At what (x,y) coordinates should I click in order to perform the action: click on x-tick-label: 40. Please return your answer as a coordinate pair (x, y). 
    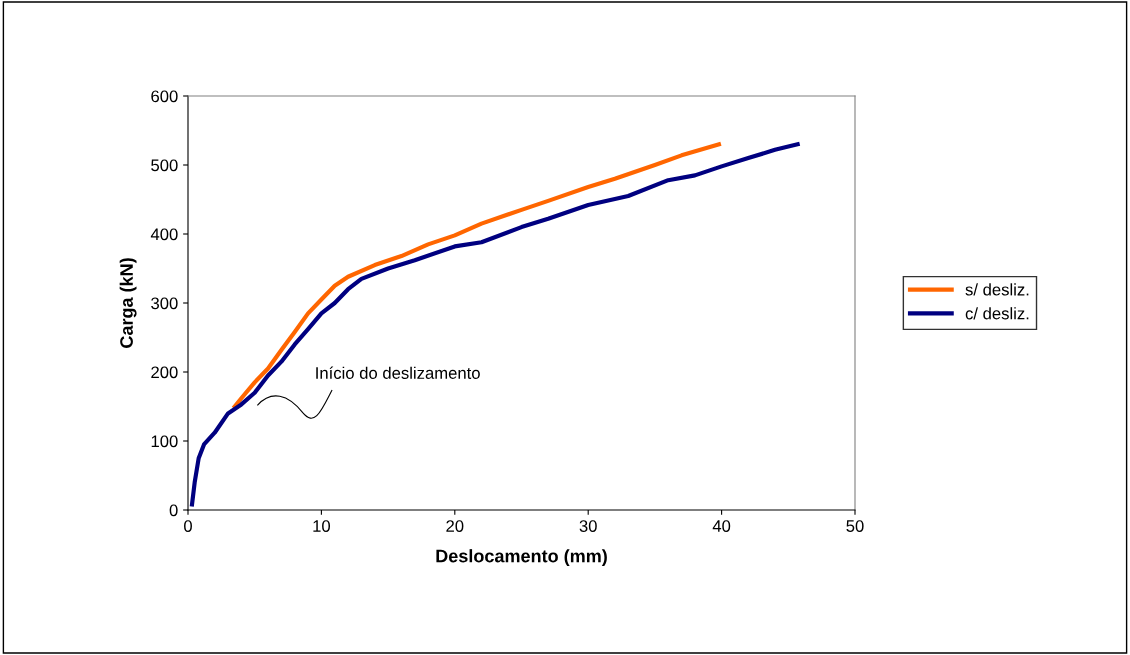
    Looking at the image, I should click on (721, 526).